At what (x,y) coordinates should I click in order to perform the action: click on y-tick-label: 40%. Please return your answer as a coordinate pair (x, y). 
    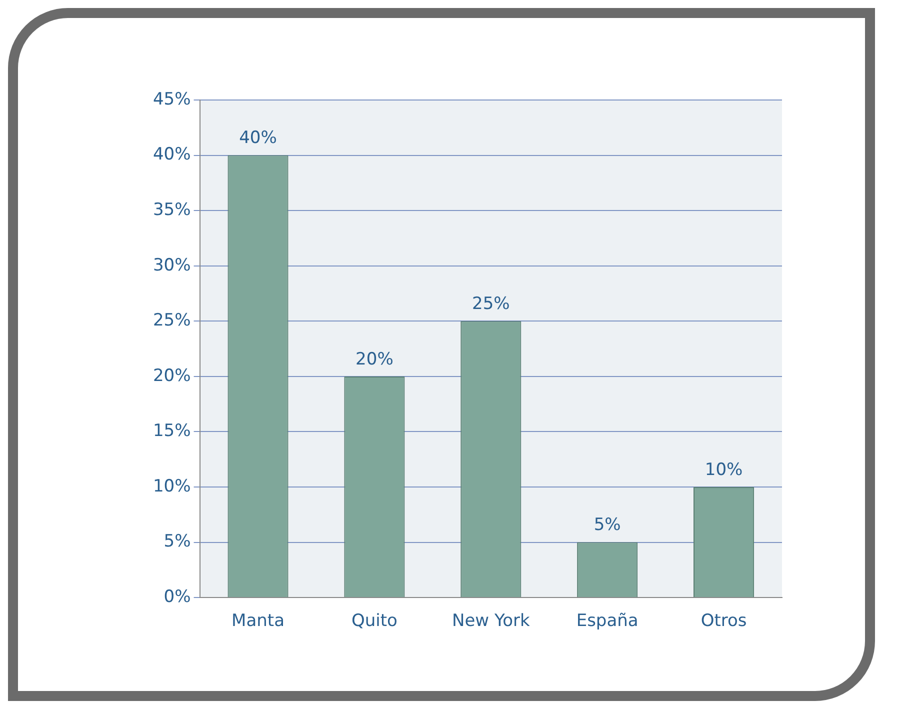
    Looking at the image, I should click on (171, 154).